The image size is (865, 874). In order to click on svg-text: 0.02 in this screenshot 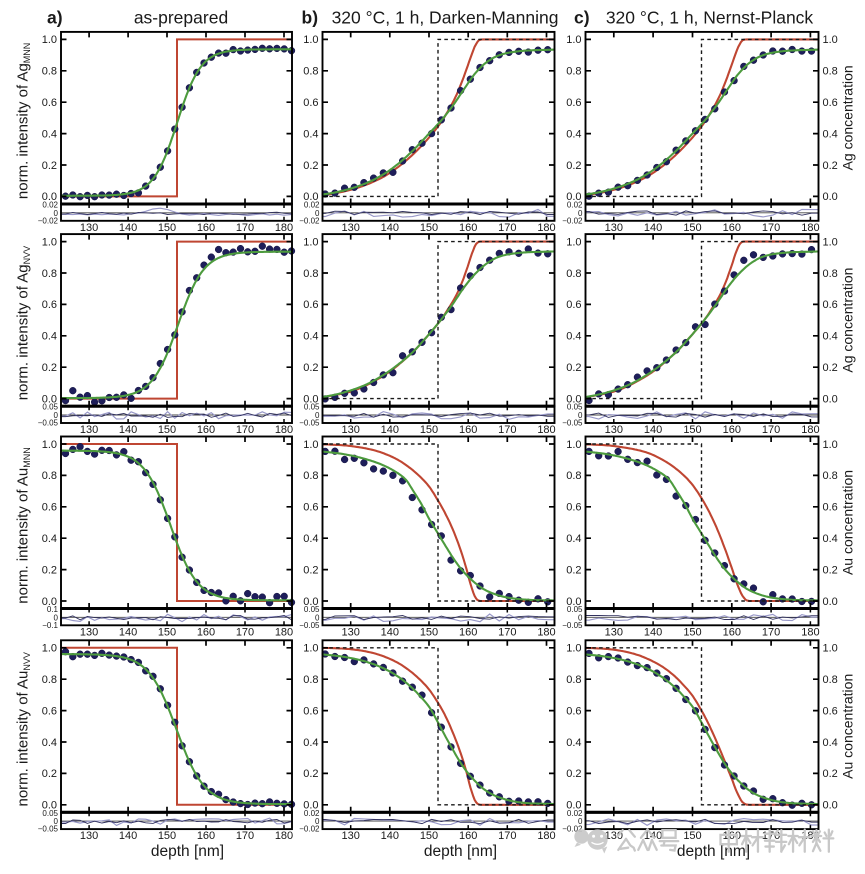, I will do `click(575, 205)`.